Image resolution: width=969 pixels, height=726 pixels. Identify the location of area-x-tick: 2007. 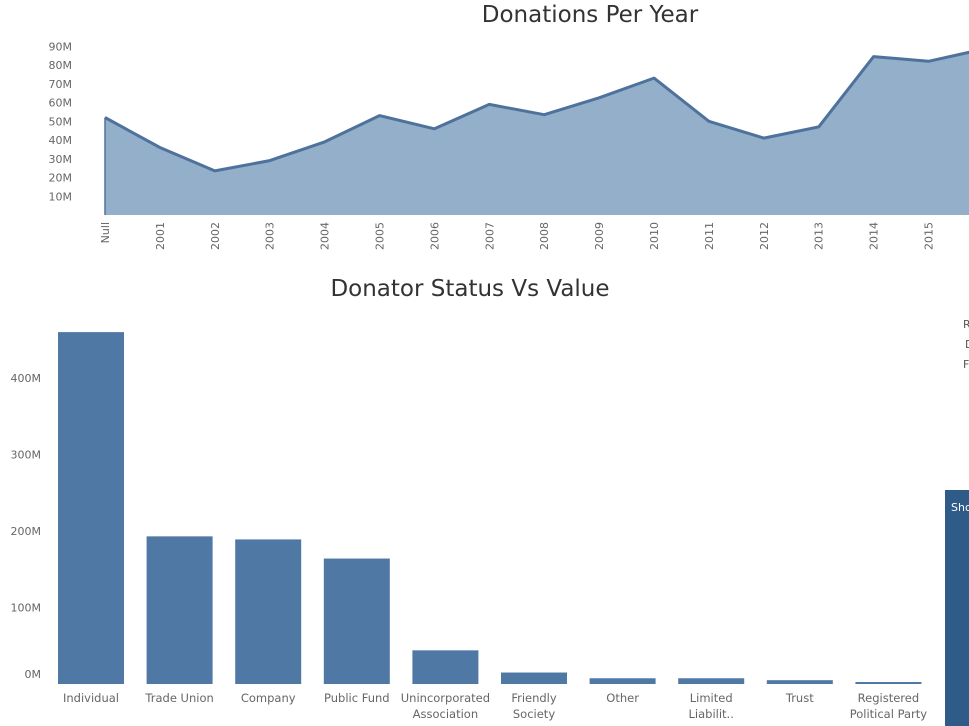
(489, 236).